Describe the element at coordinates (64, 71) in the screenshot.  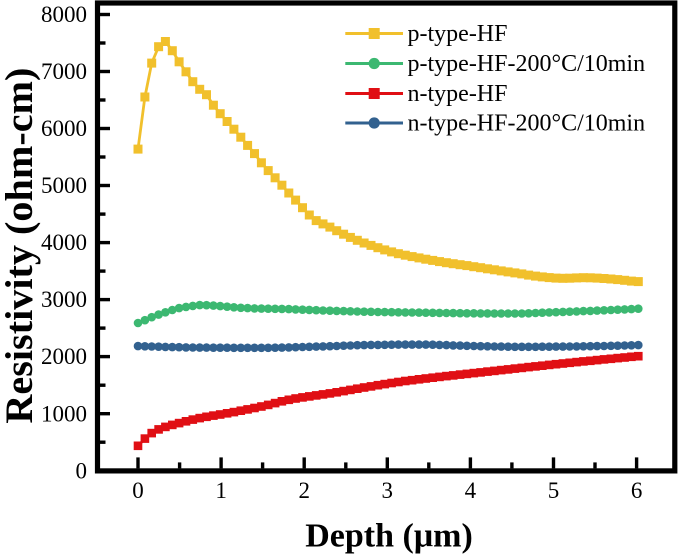
I see `svg-text: 7000` at that location.